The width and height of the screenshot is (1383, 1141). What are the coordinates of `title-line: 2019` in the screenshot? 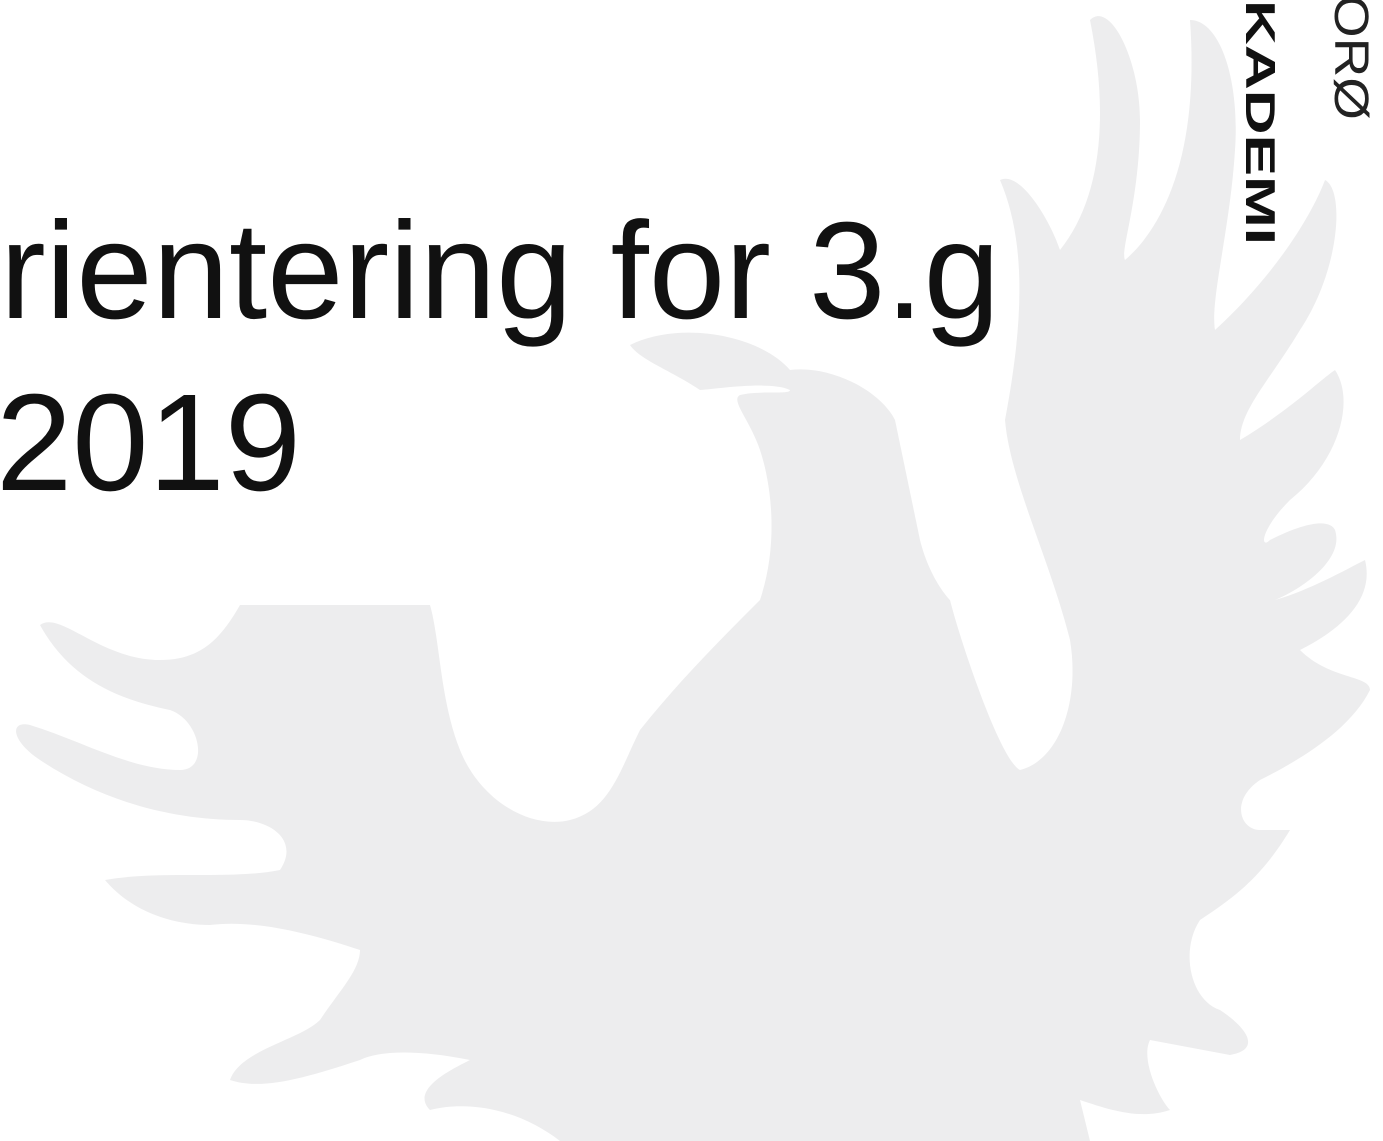 It's located at (150, 443).